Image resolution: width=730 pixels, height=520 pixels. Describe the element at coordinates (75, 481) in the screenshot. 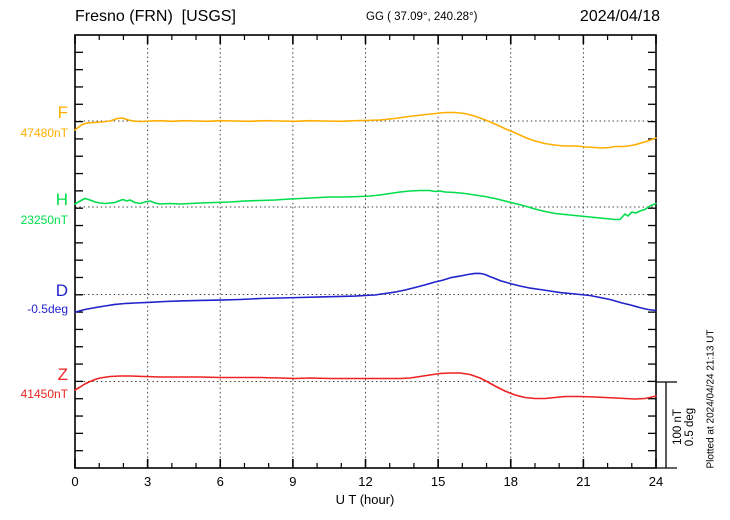

I see `x-tick-label: 0` at that location.